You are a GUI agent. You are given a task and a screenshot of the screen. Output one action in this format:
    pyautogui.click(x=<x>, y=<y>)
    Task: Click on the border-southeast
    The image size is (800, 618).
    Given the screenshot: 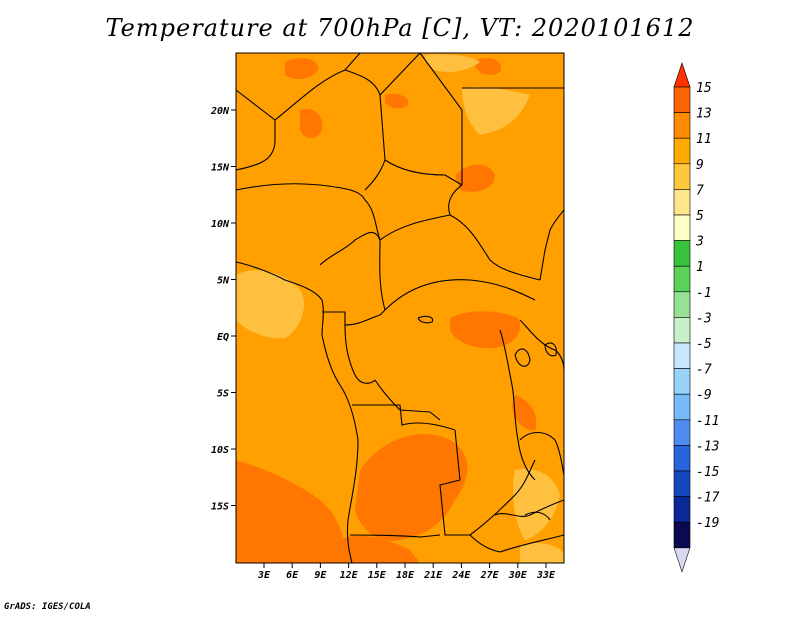 What is the action you would take?
    pyautogui.click(x=532, y=543)
    